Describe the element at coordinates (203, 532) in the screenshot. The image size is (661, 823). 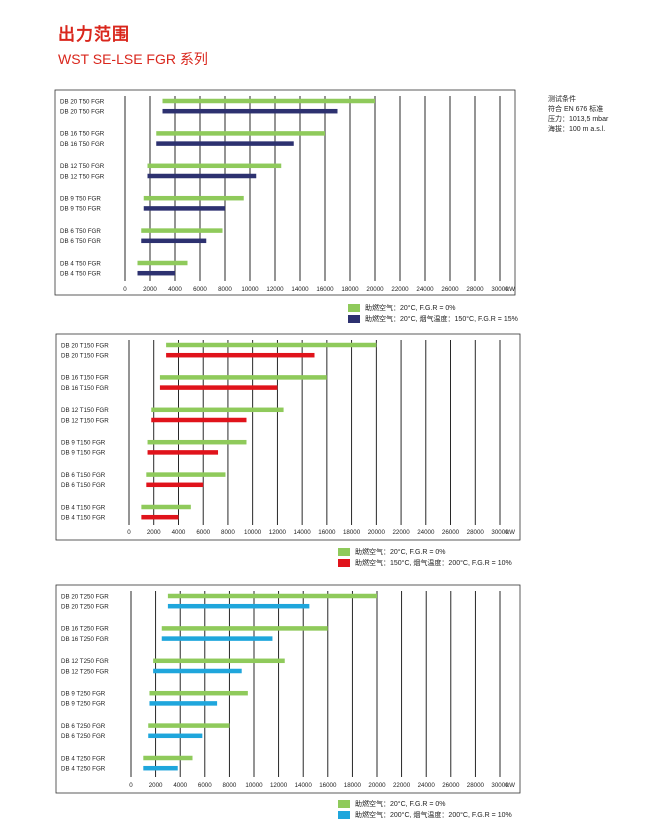
I see `x-tick-label: 6000` at that location.